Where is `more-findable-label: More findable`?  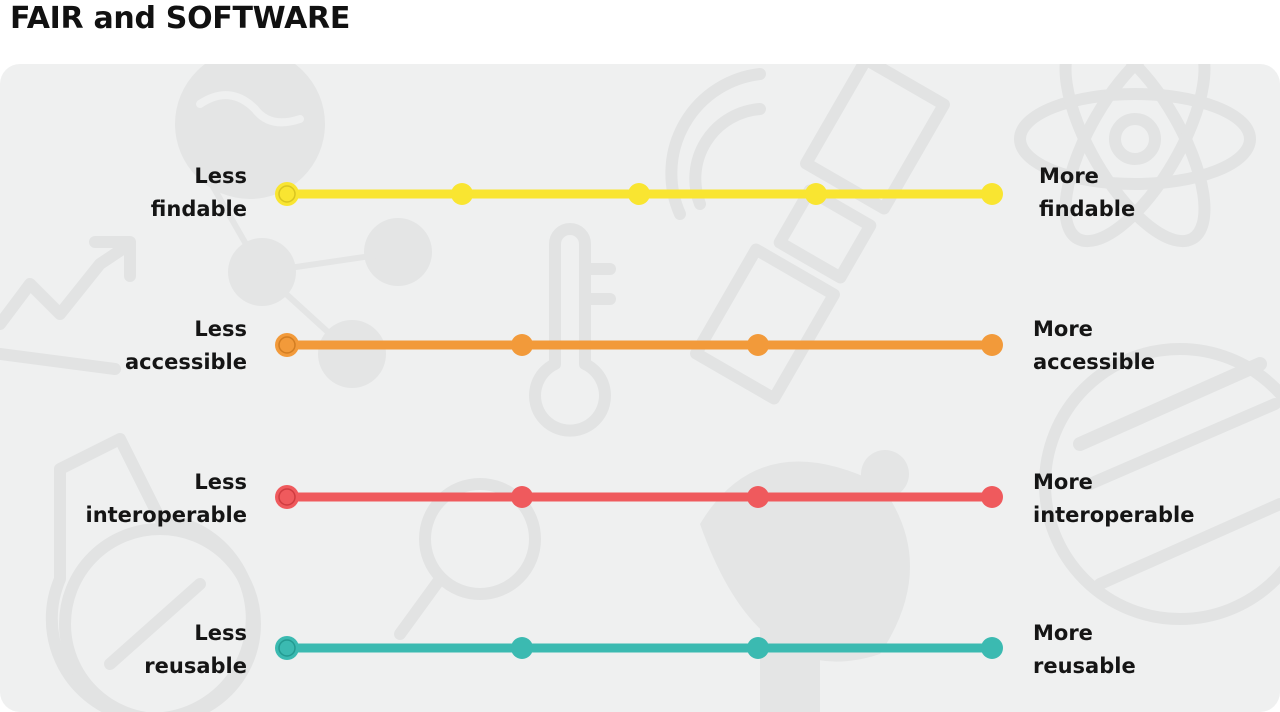 more-findable-label: More findable is located at coordinates (1087, 192).